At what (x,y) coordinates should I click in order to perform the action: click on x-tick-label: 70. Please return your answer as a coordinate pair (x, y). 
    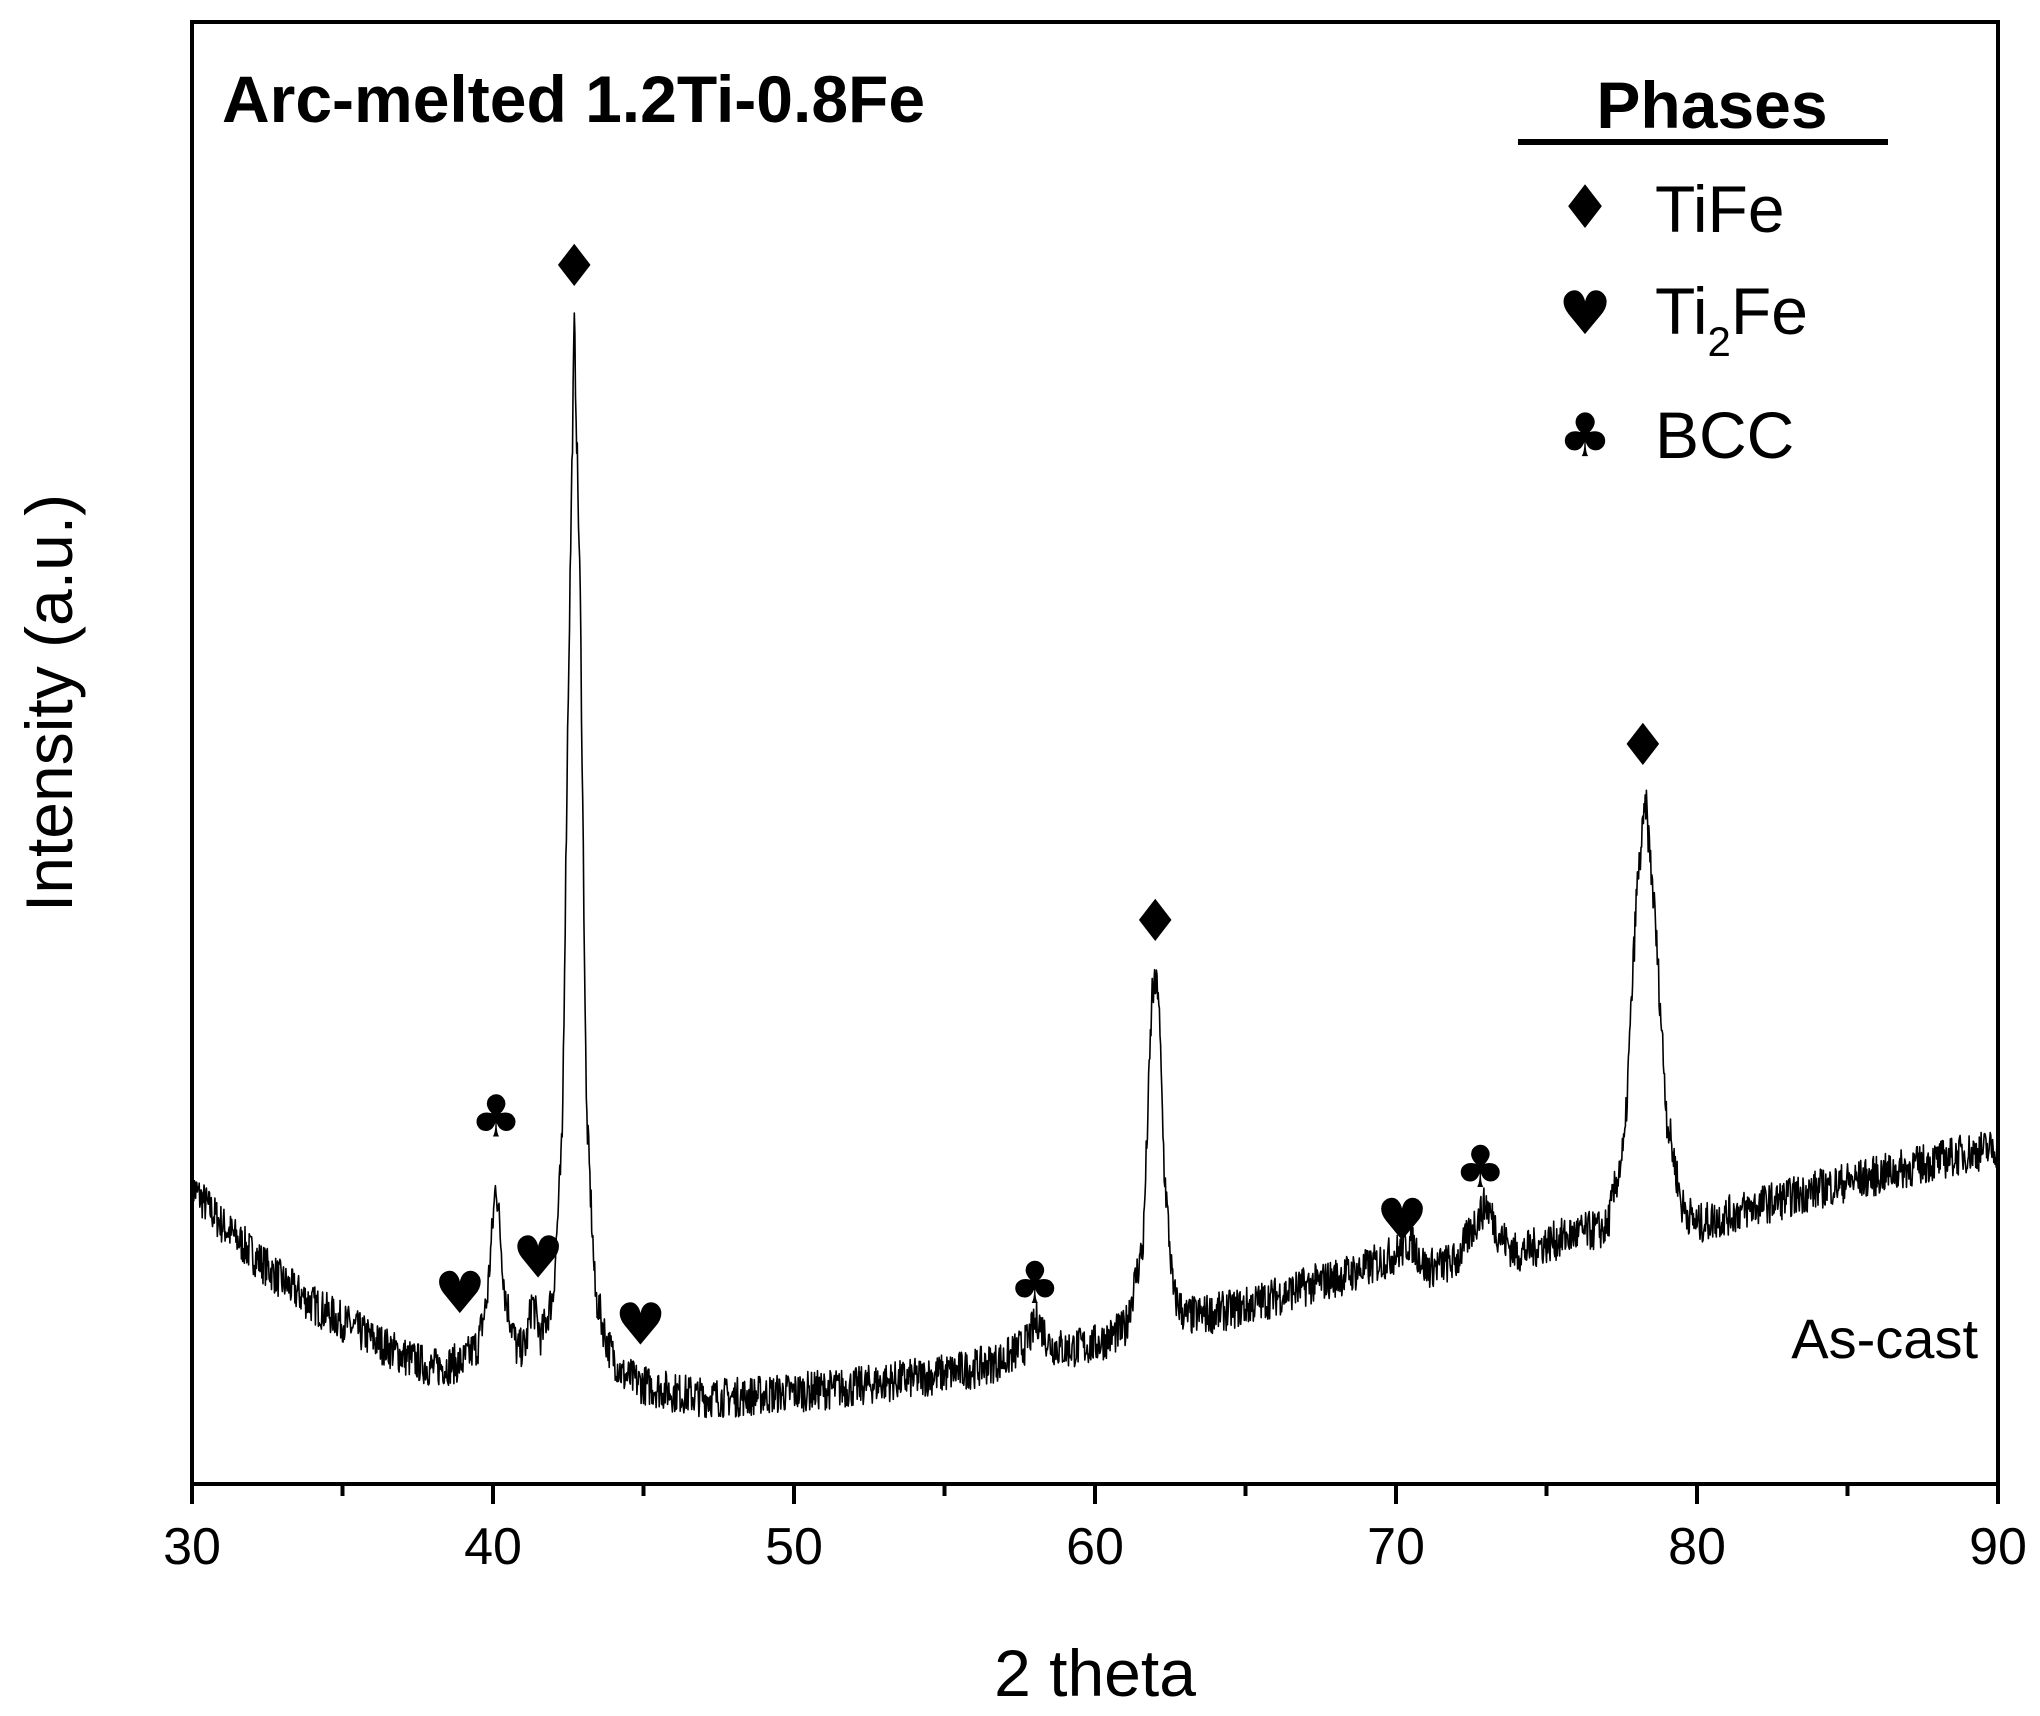
    Looking at the image, I should click on (1396, 1547).